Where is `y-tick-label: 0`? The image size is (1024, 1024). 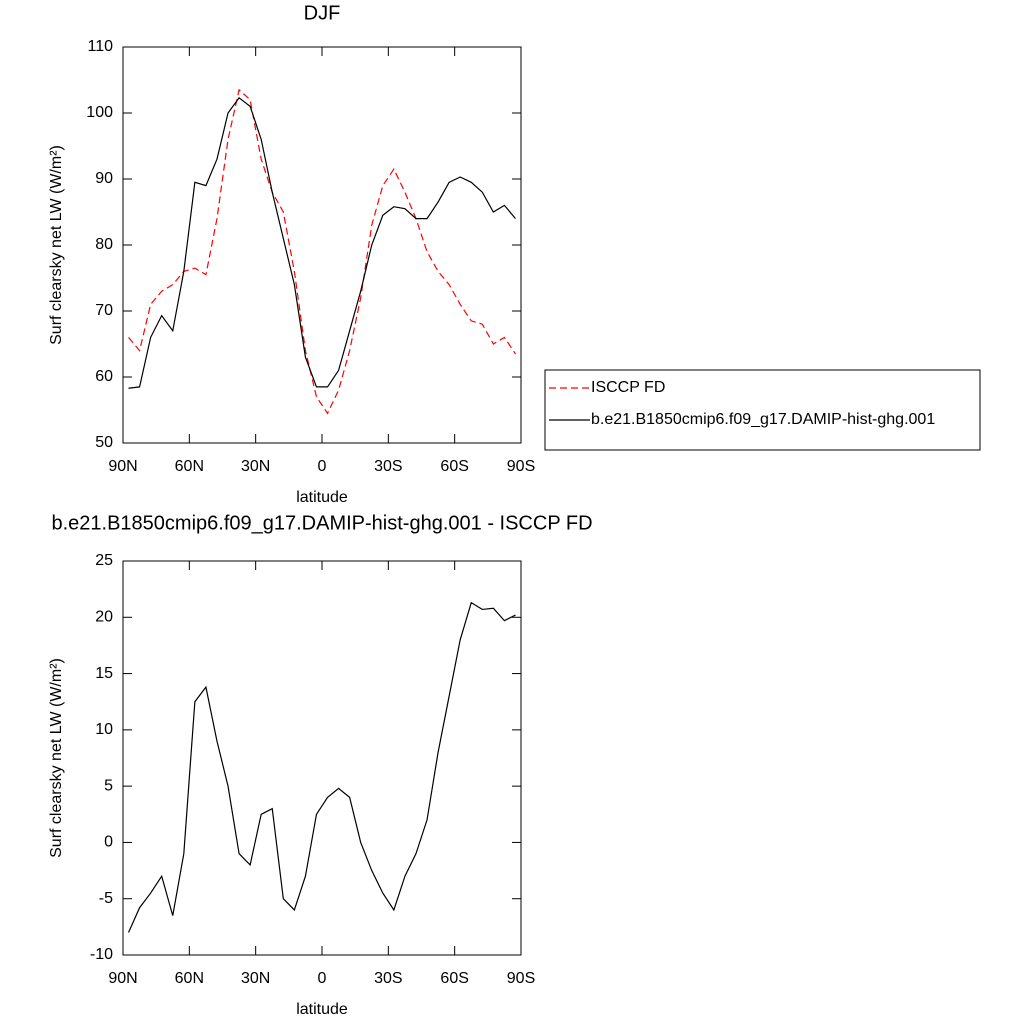 y-tick-label: 0 is located at coordinates (108, 842).